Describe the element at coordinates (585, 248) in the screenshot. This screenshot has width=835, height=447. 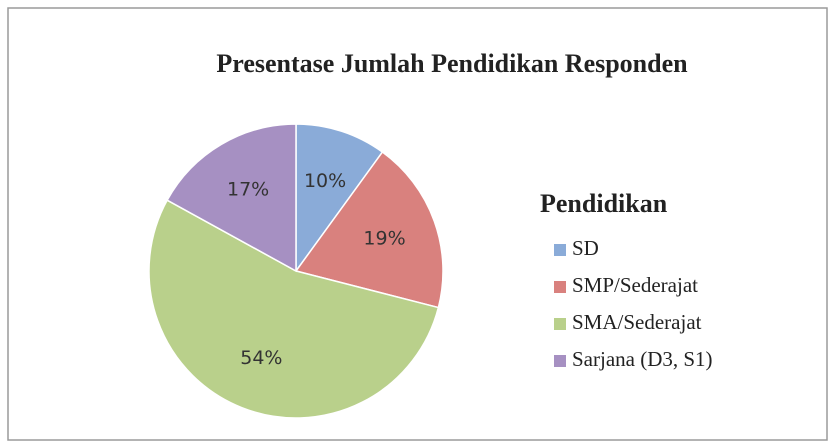
I see `legend-label: SD` at that location.